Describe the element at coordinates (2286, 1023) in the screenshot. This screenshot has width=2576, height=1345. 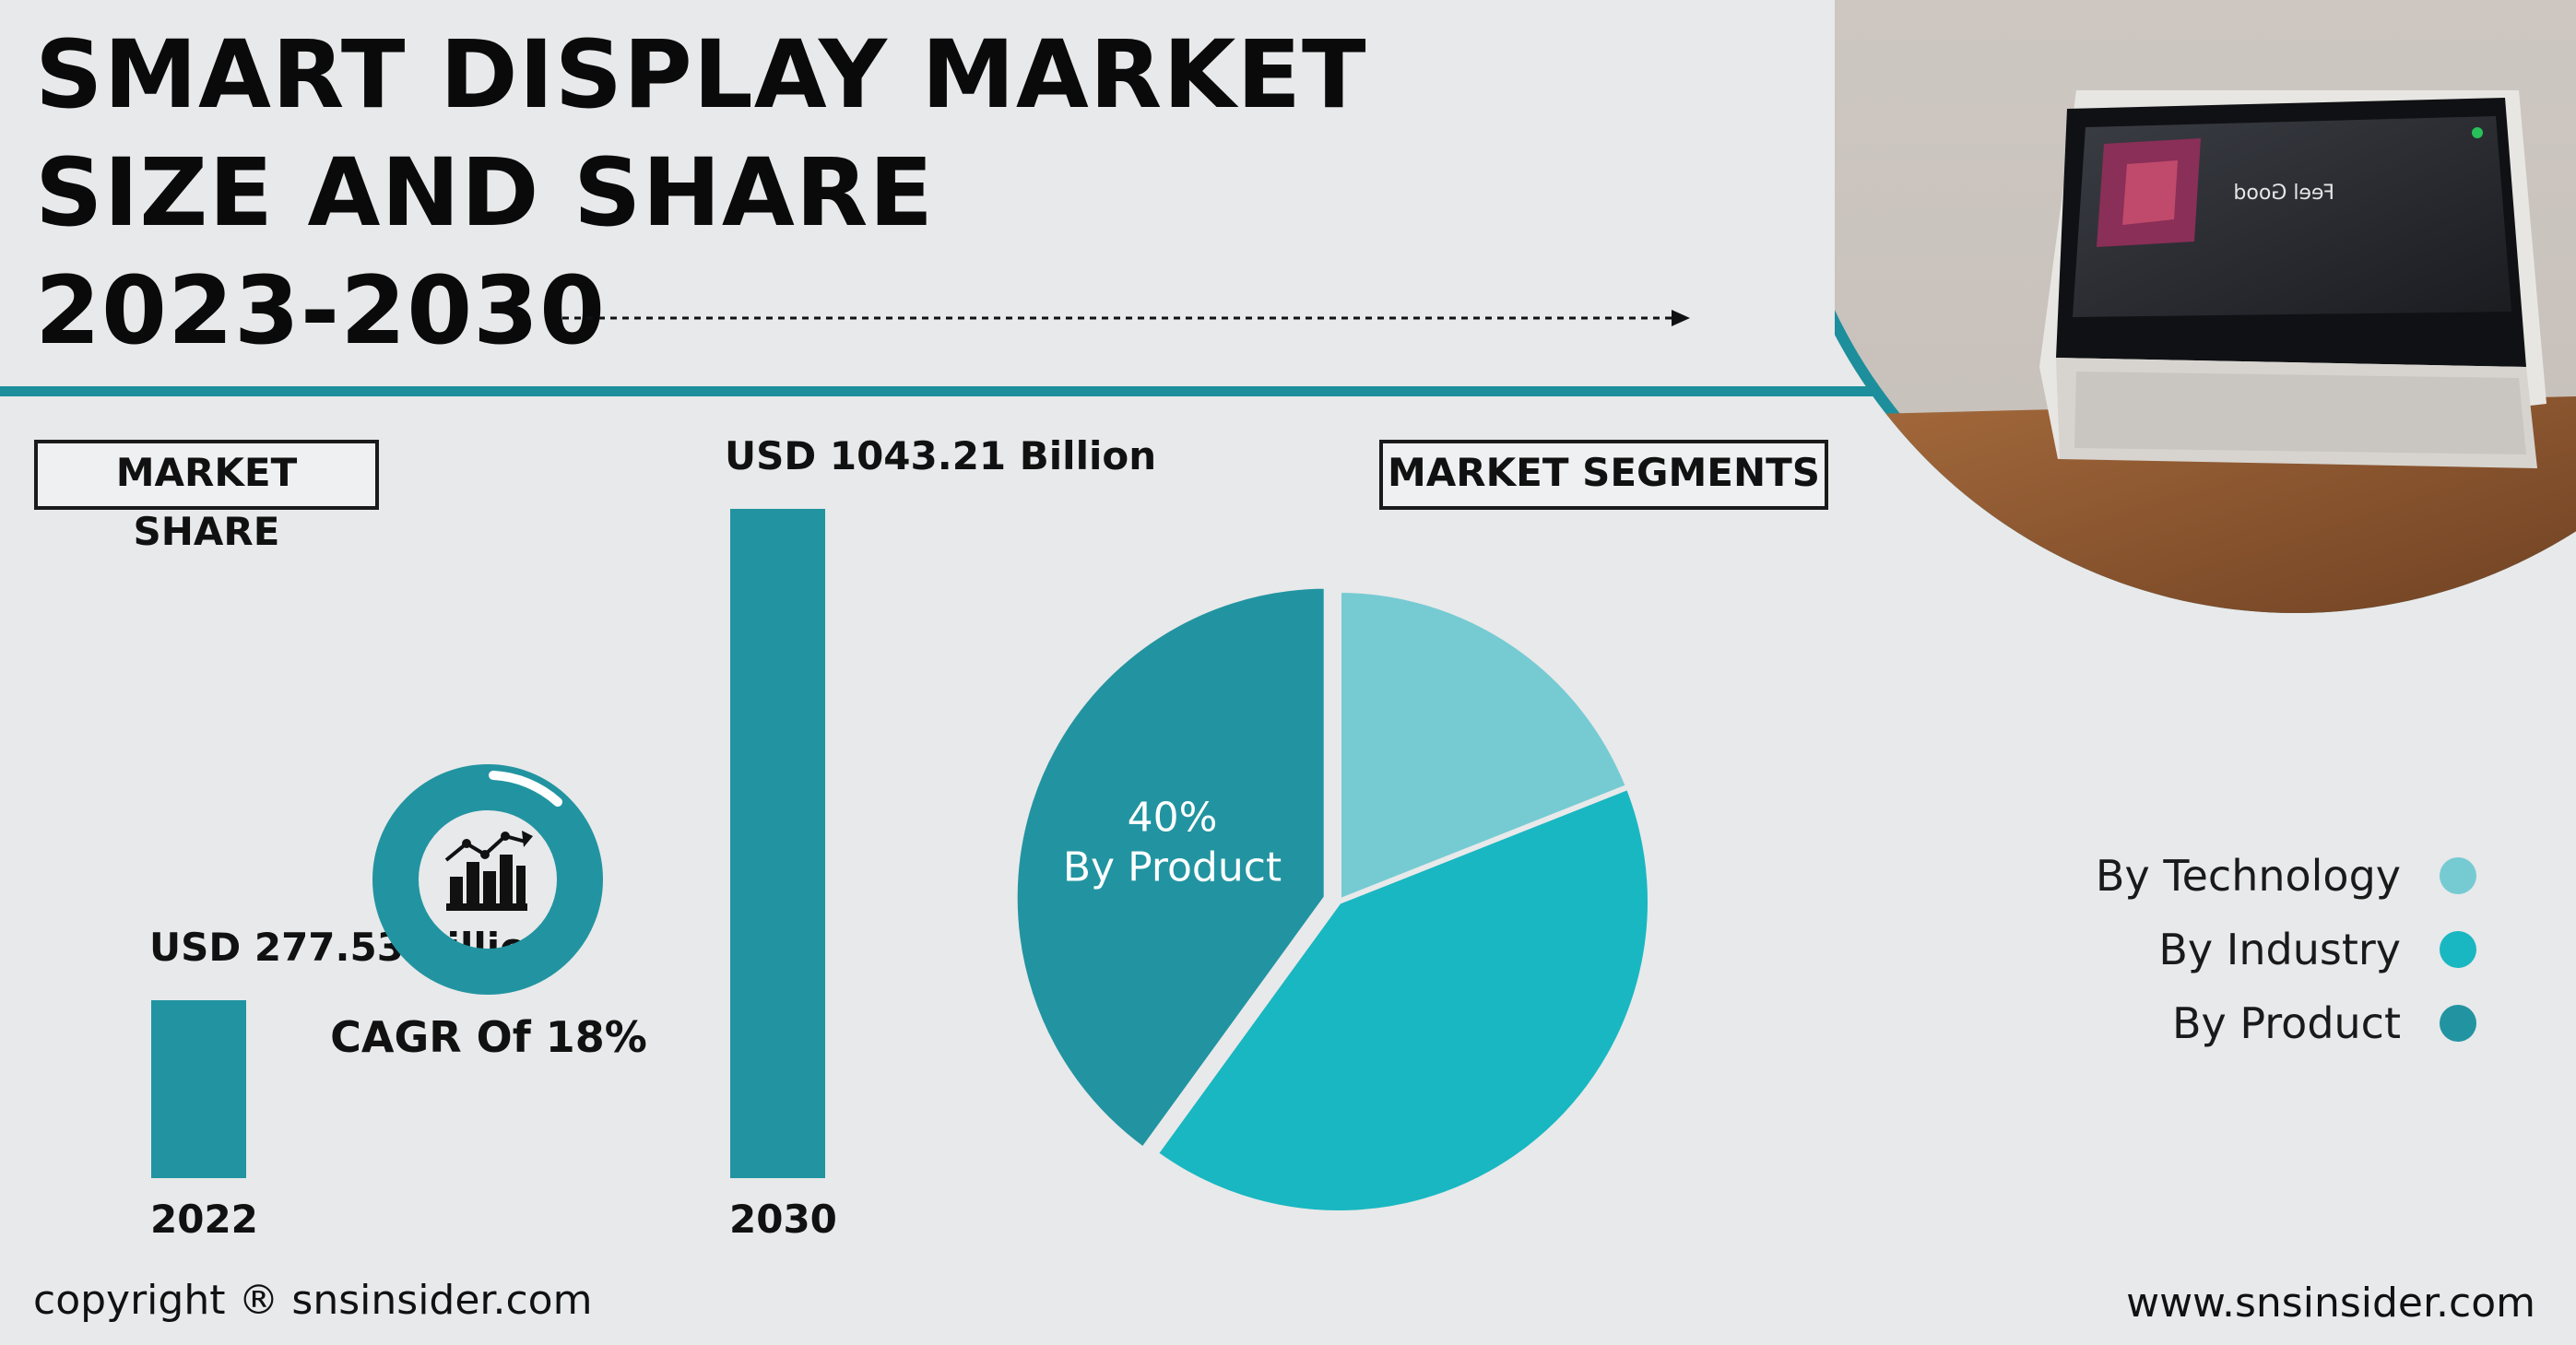
I see `legend-label-product: By Product` at that location.